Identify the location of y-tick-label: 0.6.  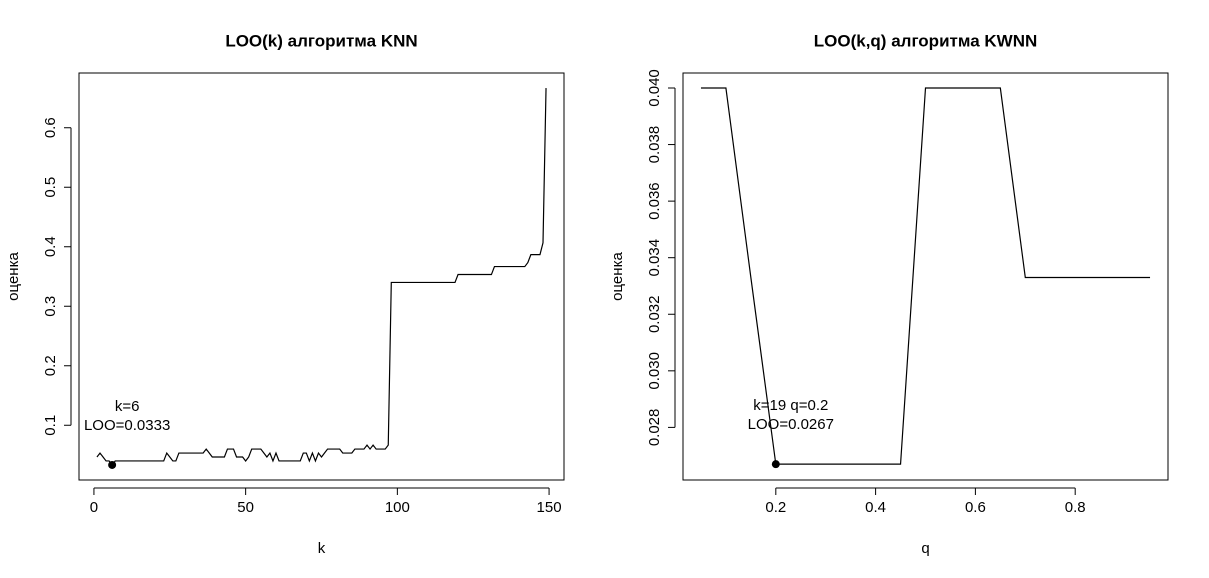
(50, 127).